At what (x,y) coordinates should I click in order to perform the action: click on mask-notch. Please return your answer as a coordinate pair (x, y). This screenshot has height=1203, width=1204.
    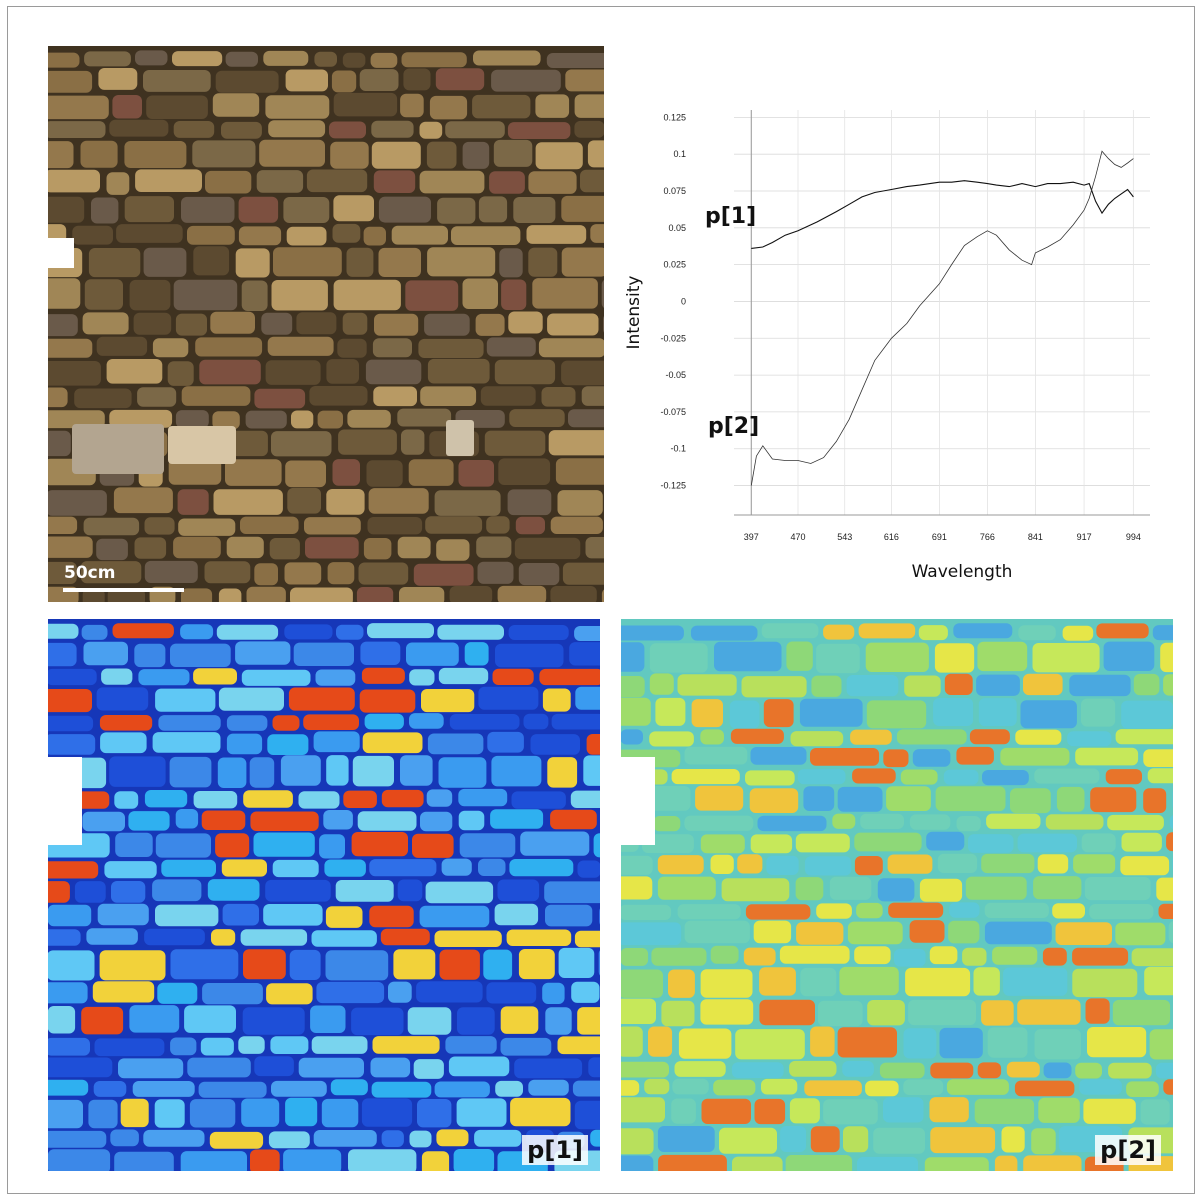
    Looking at the image, I should click on (65, 801).